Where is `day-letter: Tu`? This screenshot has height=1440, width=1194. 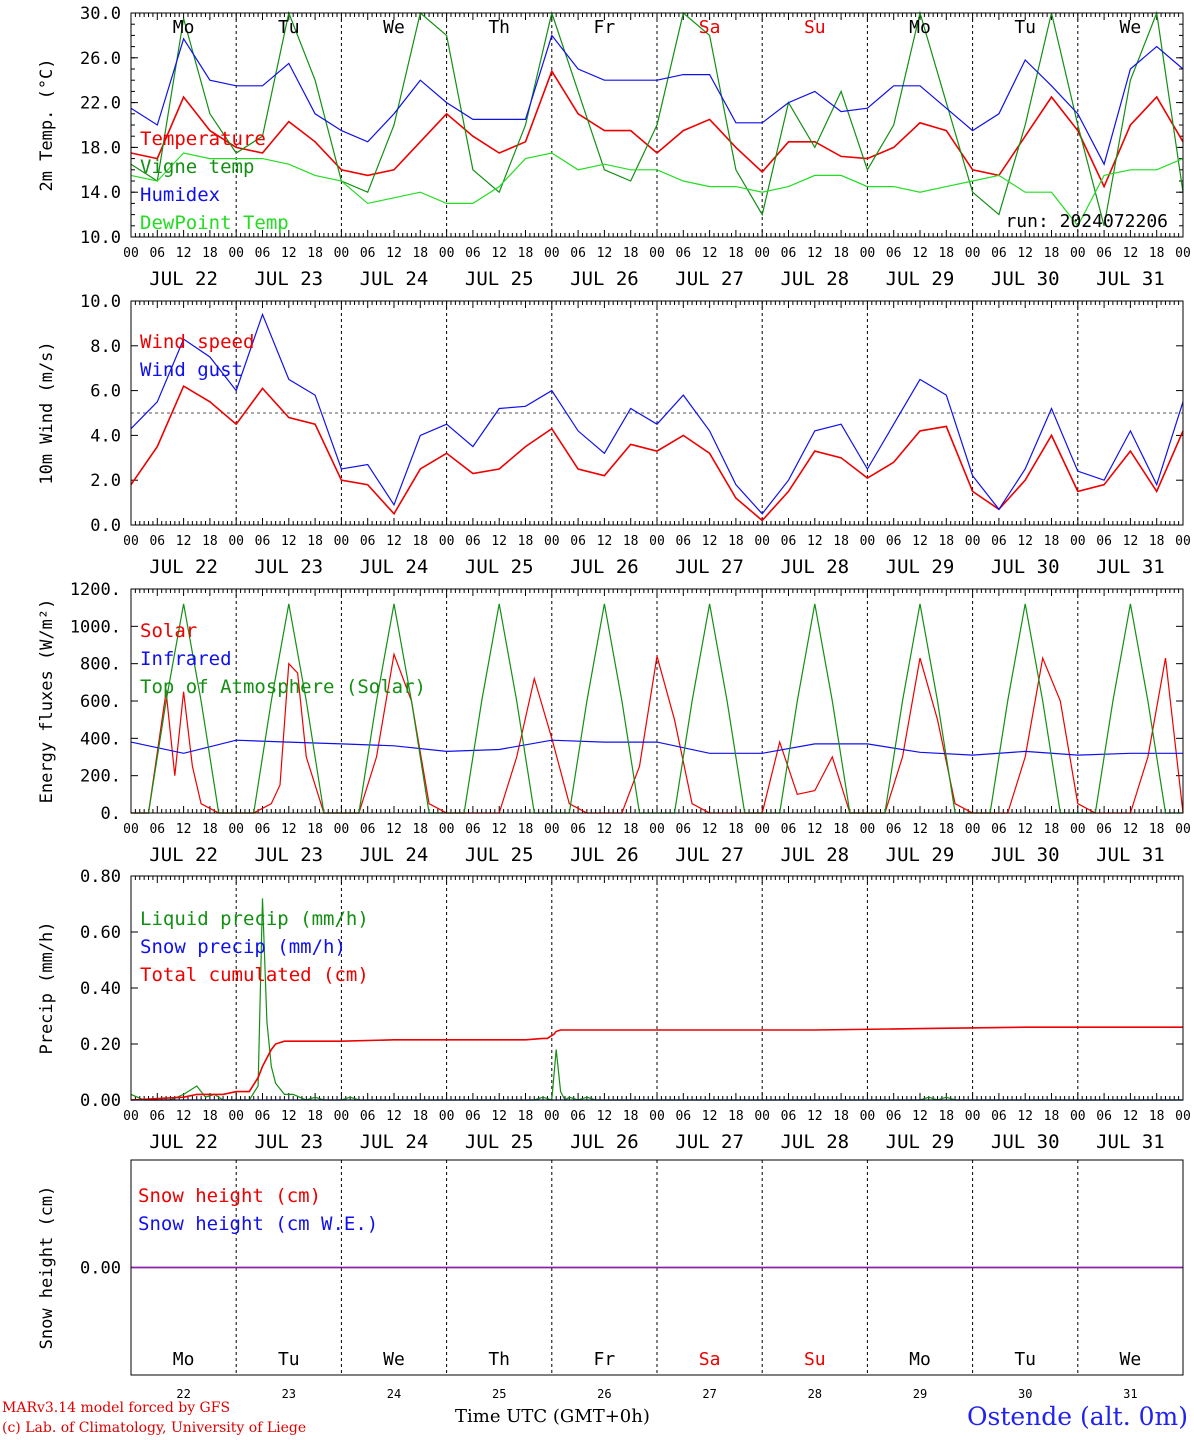 day-letter: Tu is located at coordinates (1025, 27).